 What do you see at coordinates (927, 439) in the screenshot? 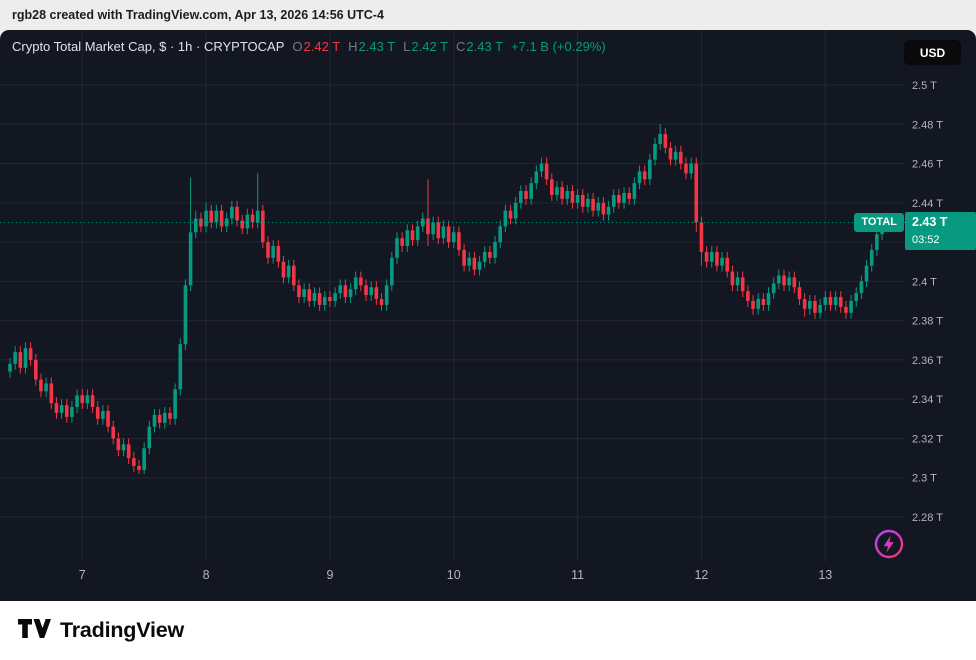
I see `svg-text: 2.32 T` at bounding box center [927, 439].